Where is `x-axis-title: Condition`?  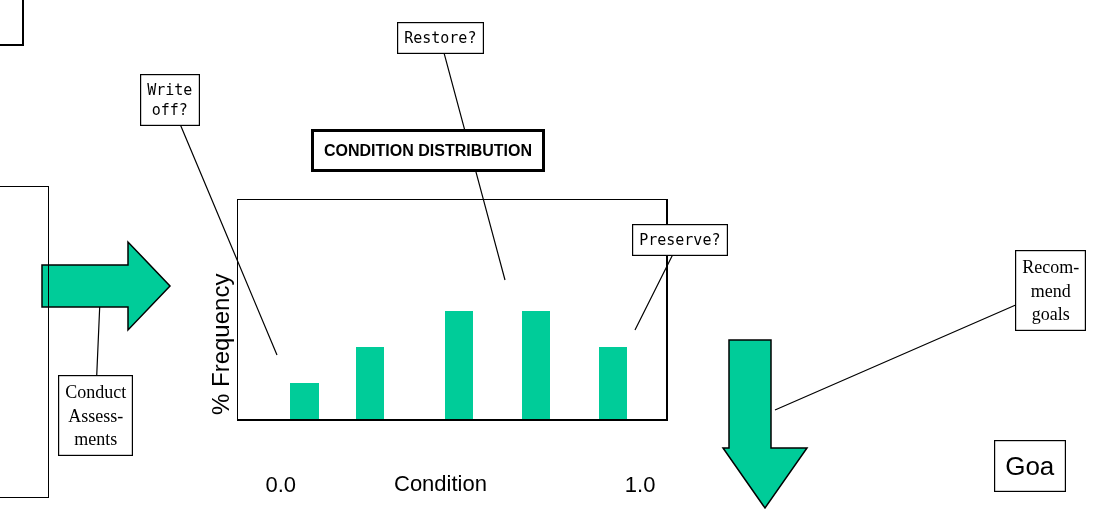
x-axis-title: Condition is located at coordinates (440, 483).